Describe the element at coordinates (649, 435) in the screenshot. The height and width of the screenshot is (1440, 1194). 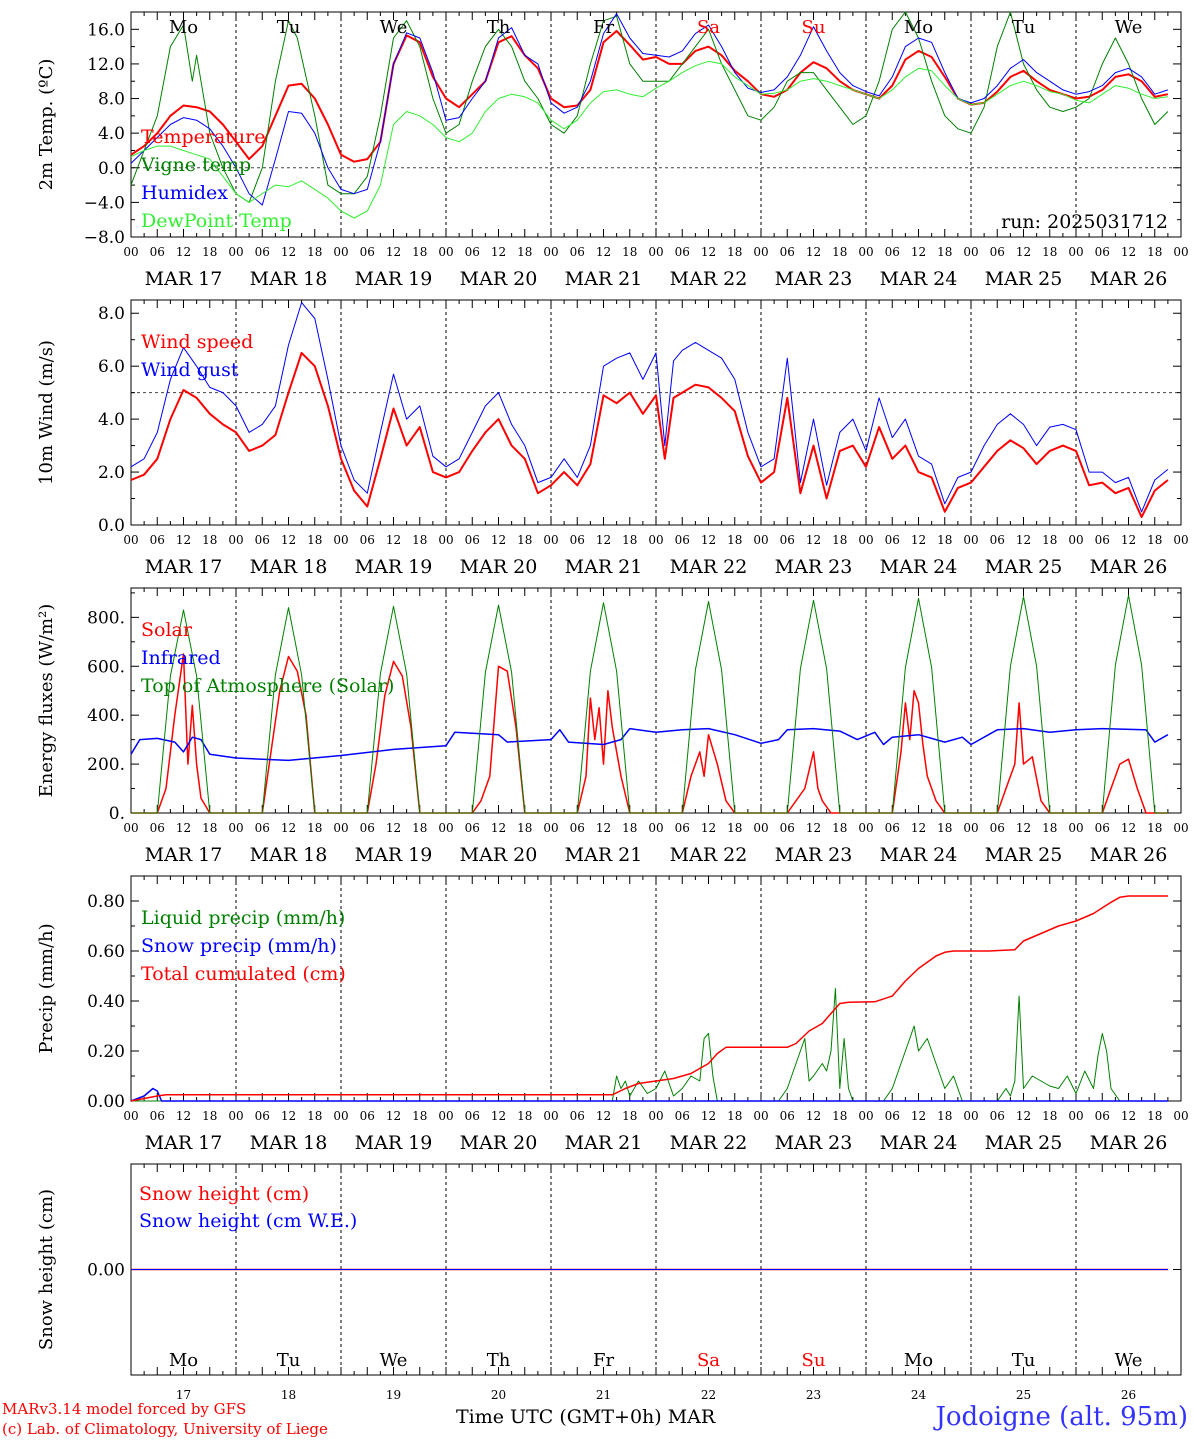
I see `series-line-wind-speed` at that location.